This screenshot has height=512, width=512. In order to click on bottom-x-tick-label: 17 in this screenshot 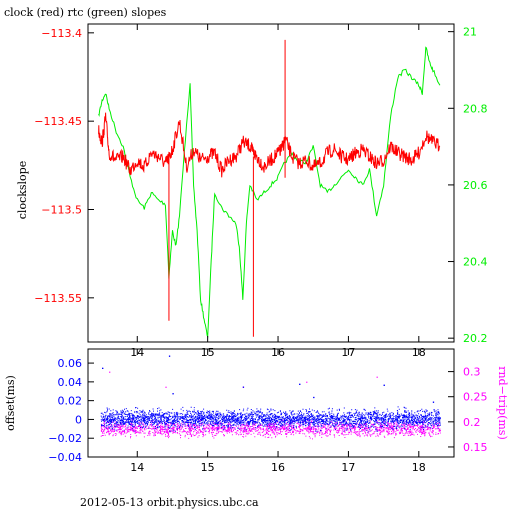, I will do `click(348, 467)`.